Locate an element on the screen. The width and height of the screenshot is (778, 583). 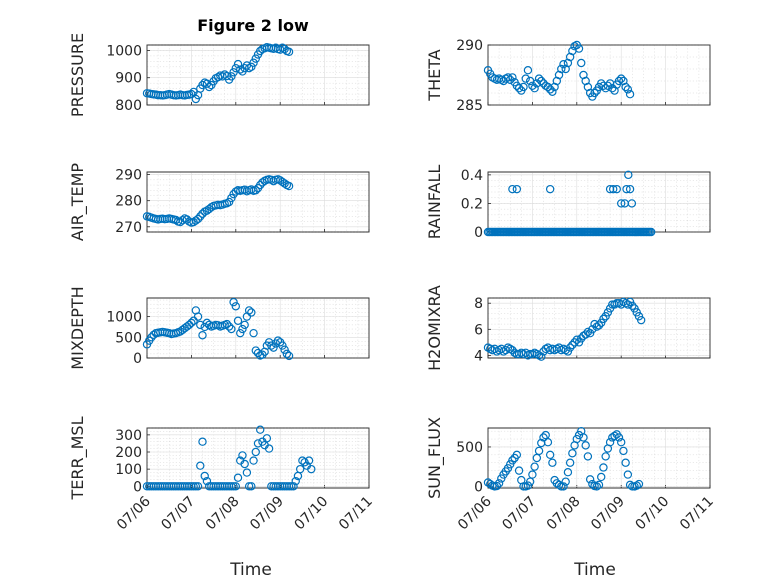
y-axis-label: AIR_TEMP is located at coordinates (78, 202).